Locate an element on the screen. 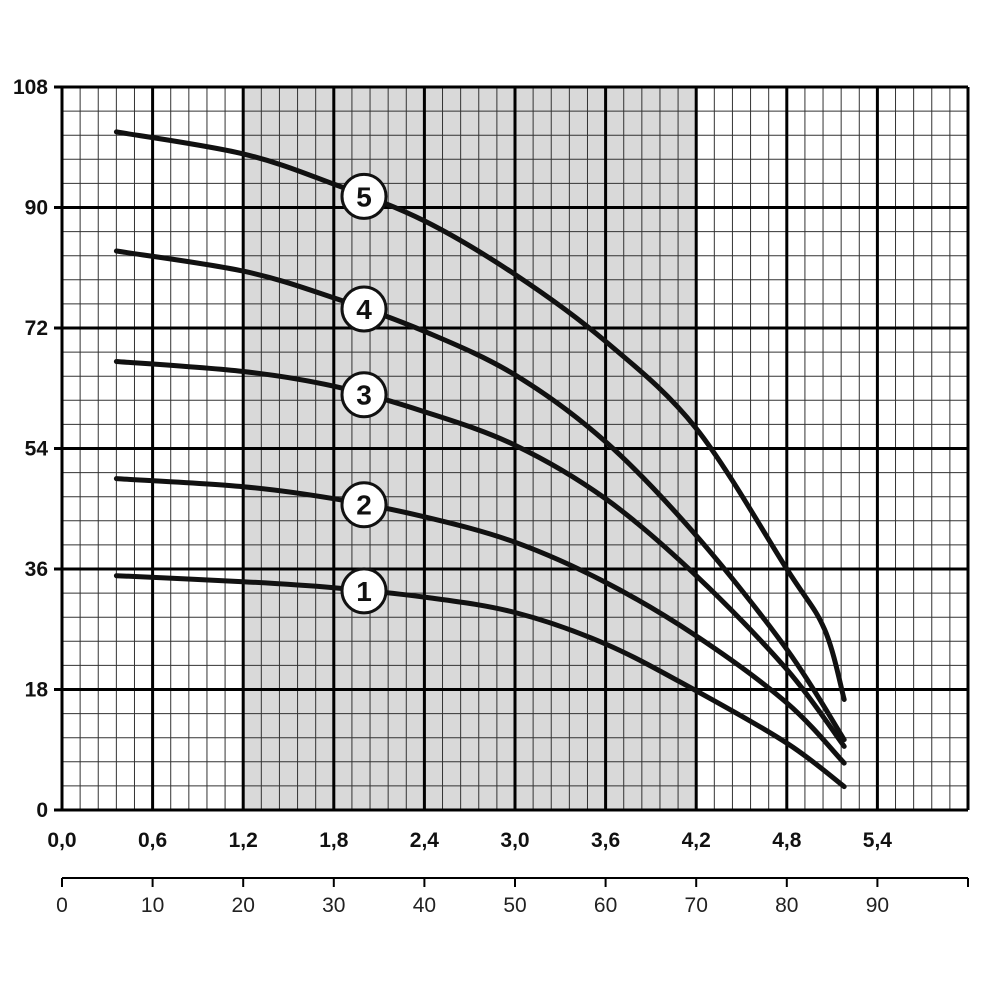 Image resolution: width=1000 pixels, height=1000 pixels. secondary-tick-label: 60 is located at coordinates (605, 905).